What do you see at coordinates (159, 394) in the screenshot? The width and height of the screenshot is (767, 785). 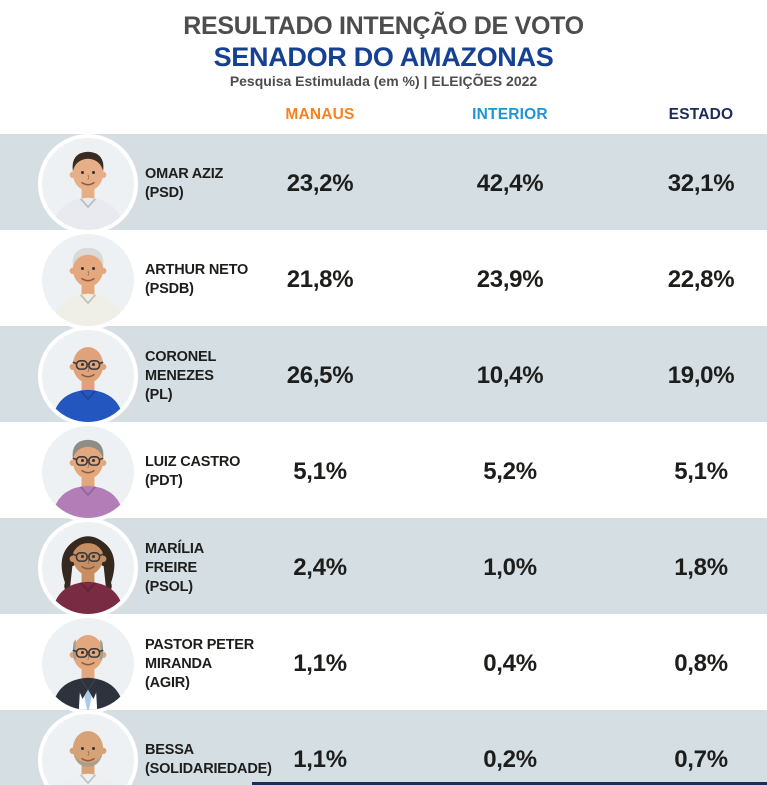 I see `candidate-party: (PL)` at bounding box center [159, 394].